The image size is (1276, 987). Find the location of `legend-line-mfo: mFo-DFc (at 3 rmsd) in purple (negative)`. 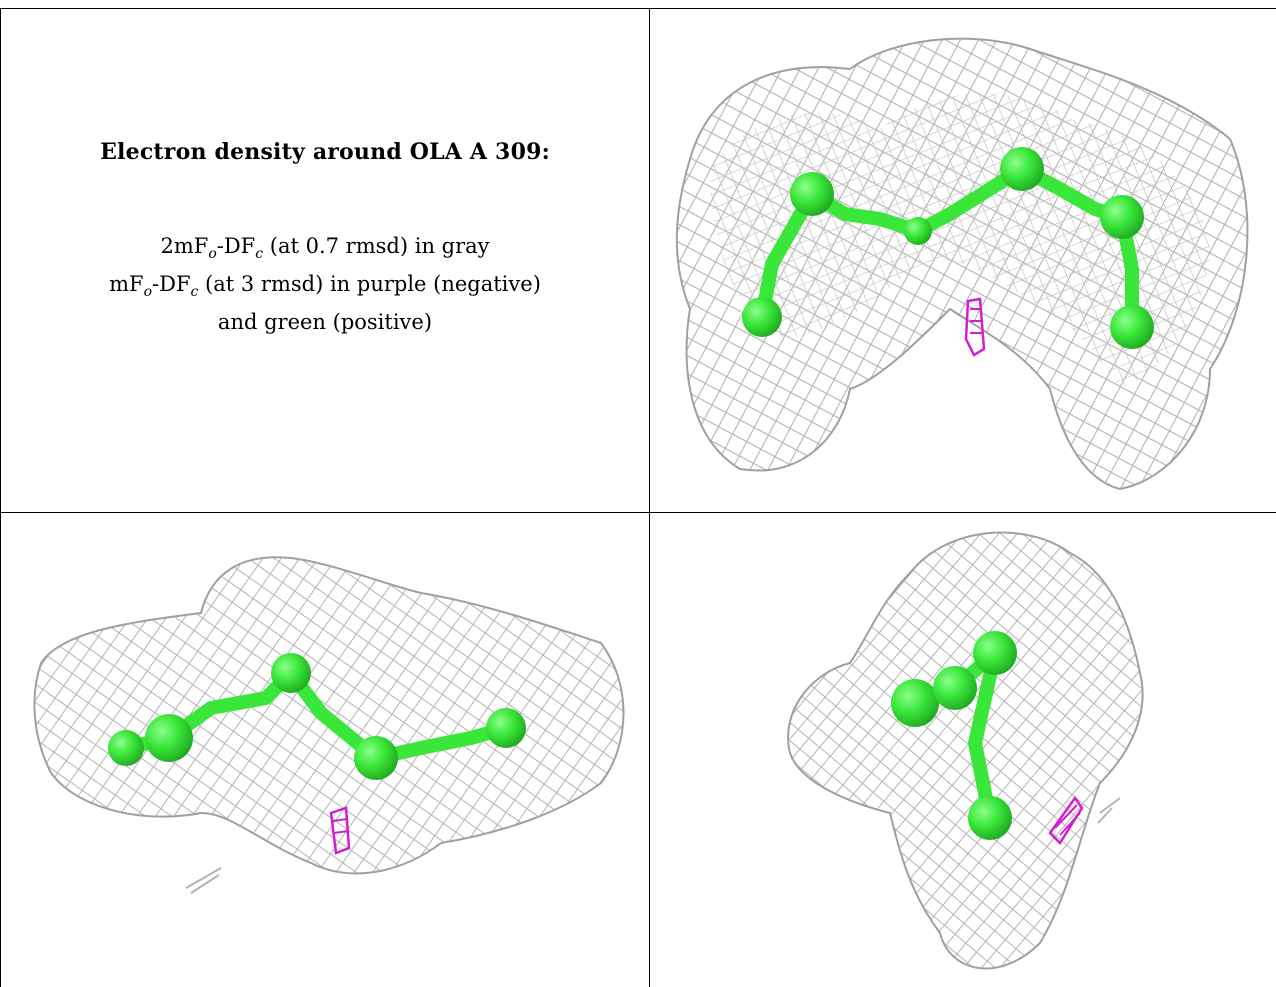

legend-line-mfo: mFo-DFc (at 3 rmsd) in purple (negative) is located at coordinates (325, 286).